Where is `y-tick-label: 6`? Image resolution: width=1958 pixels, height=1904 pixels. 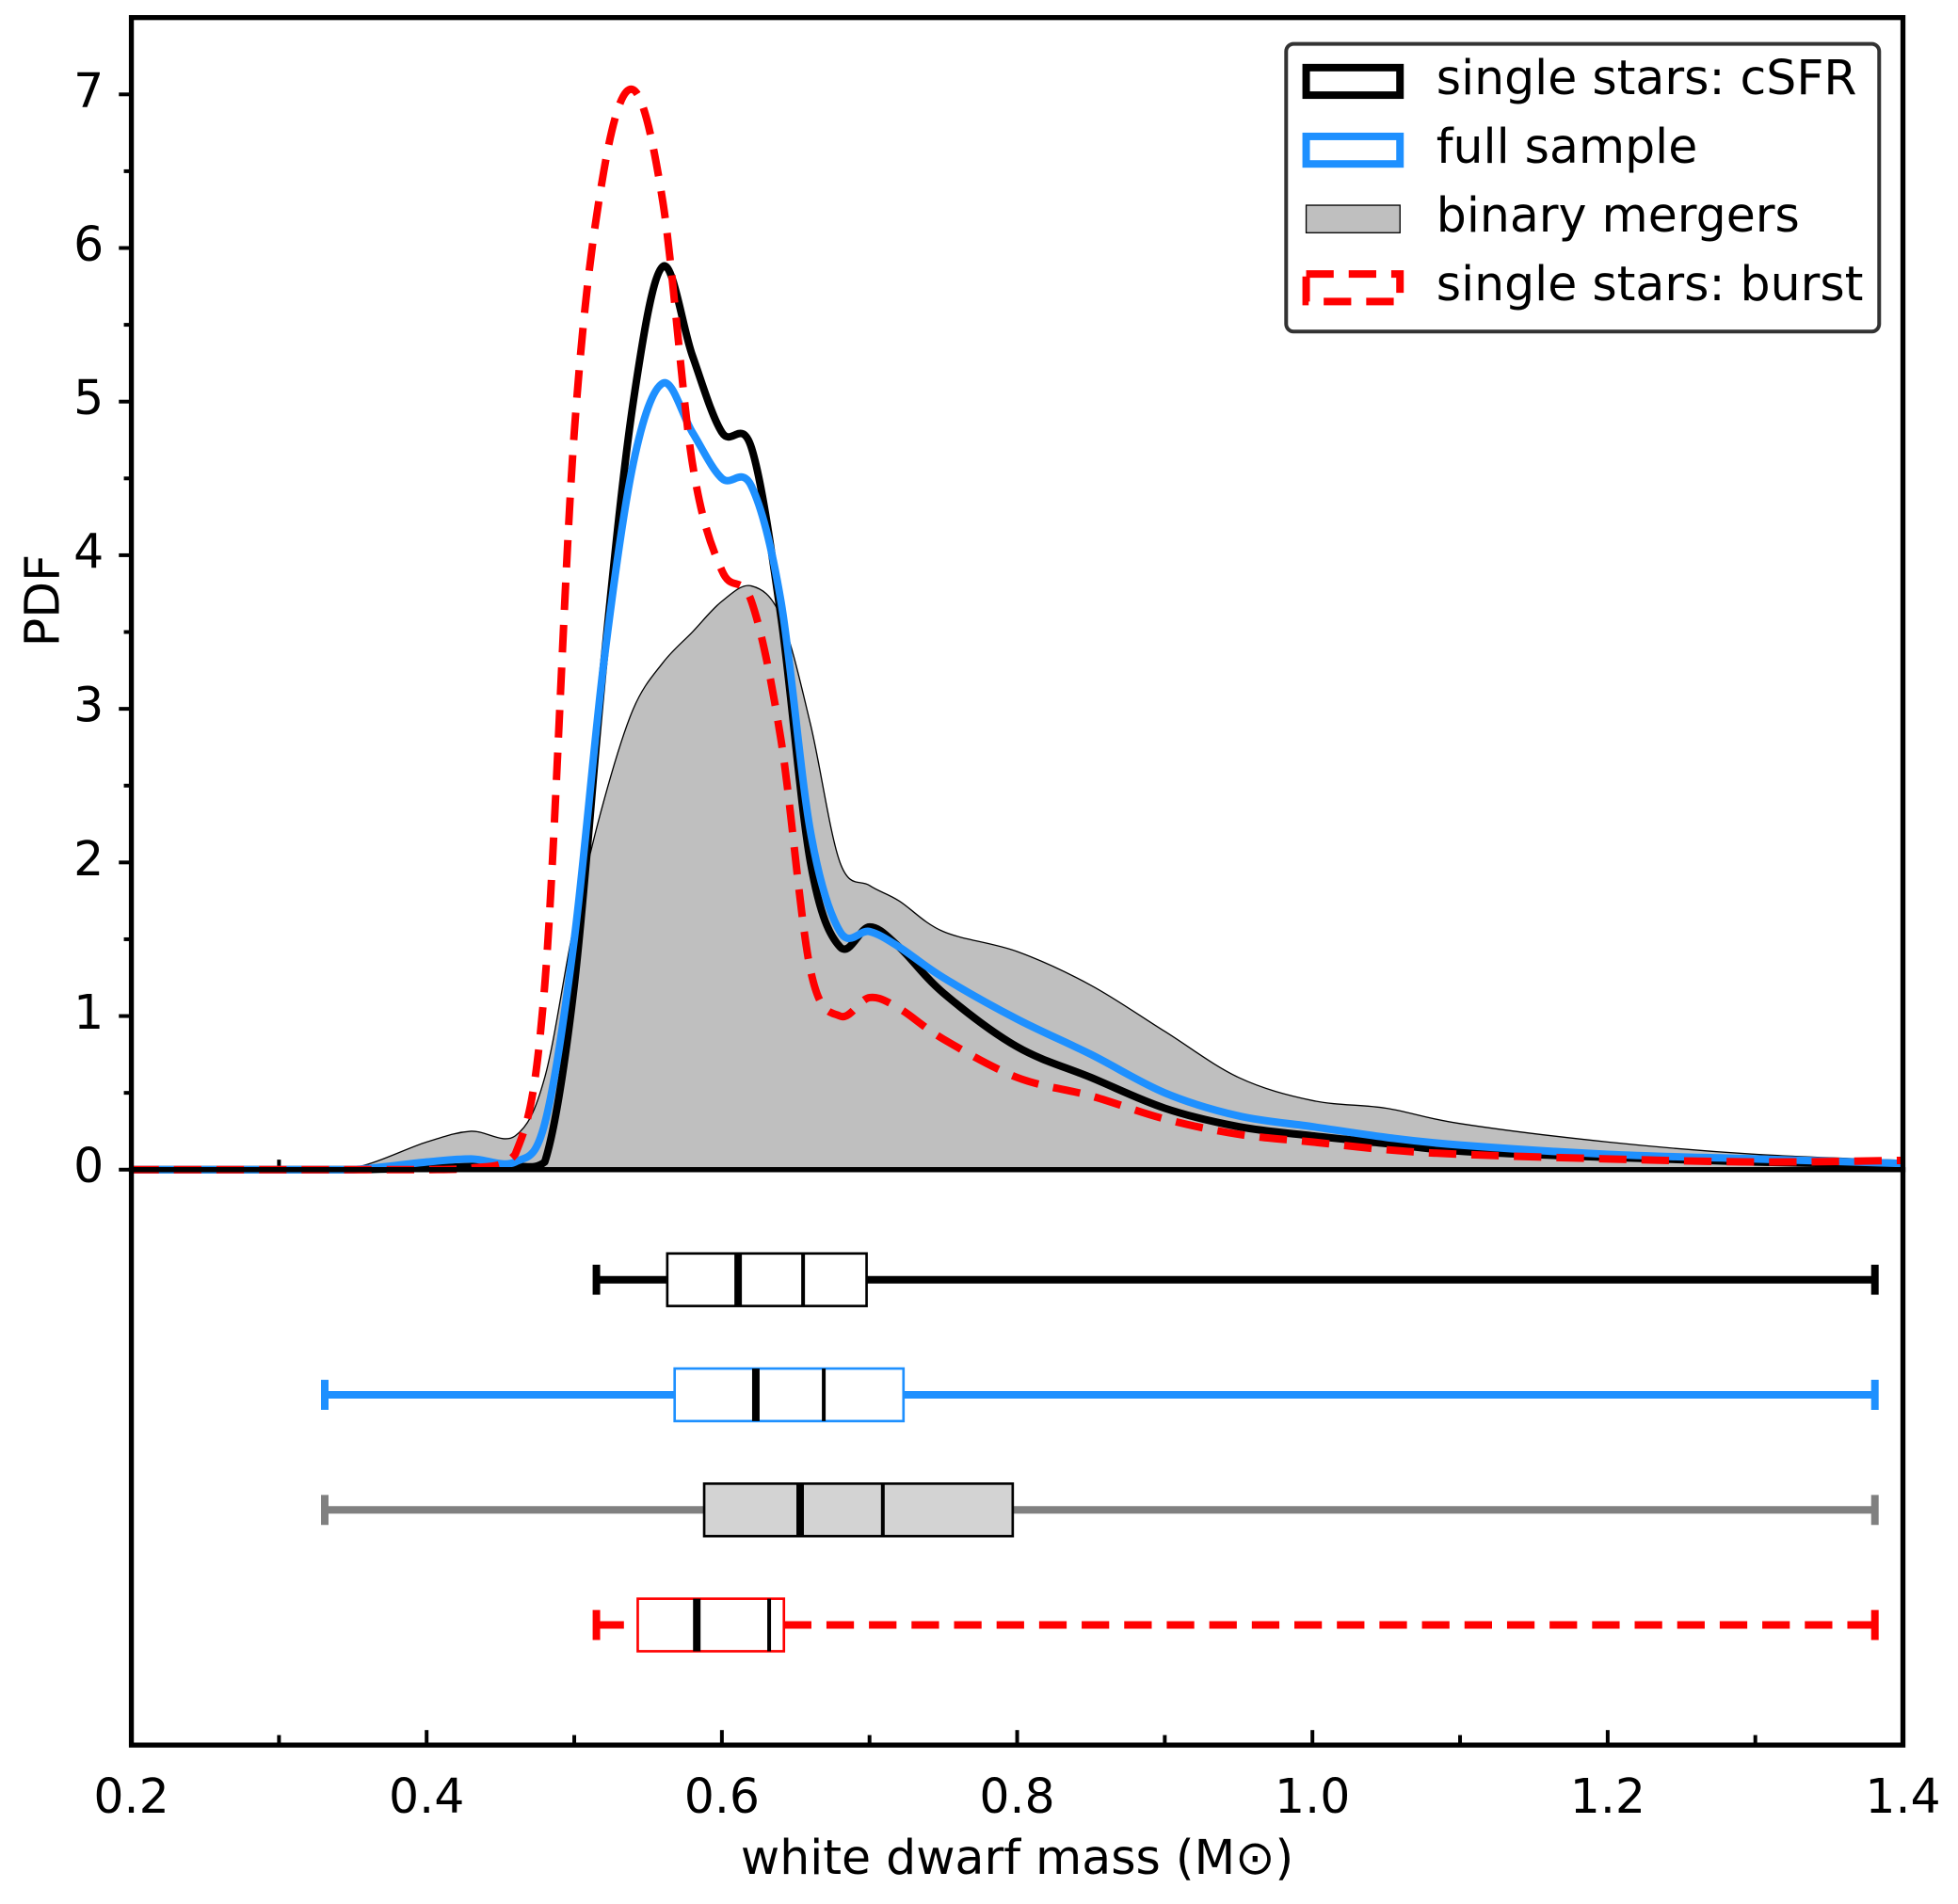
y-tick-label: 6 is located at coordinates (88, 244).